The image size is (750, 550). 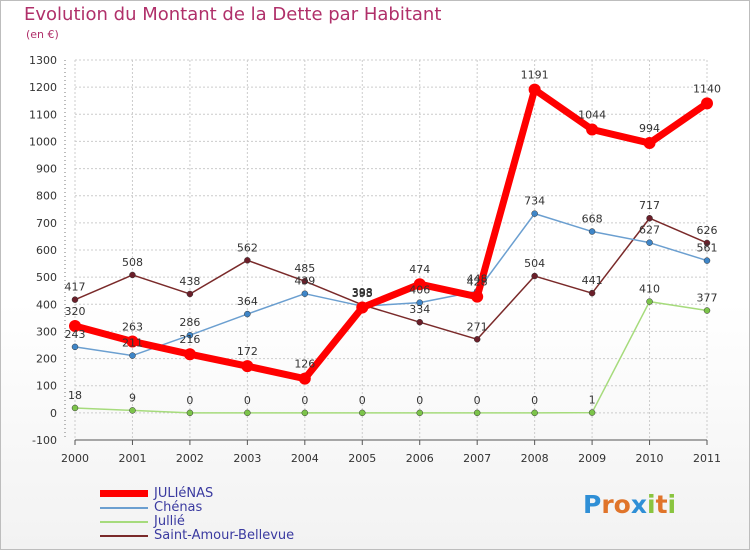 What do you see at coordinates (622, 504) in the screenshot?
I see `logo-letter: o` at bounding box center [622, 504].